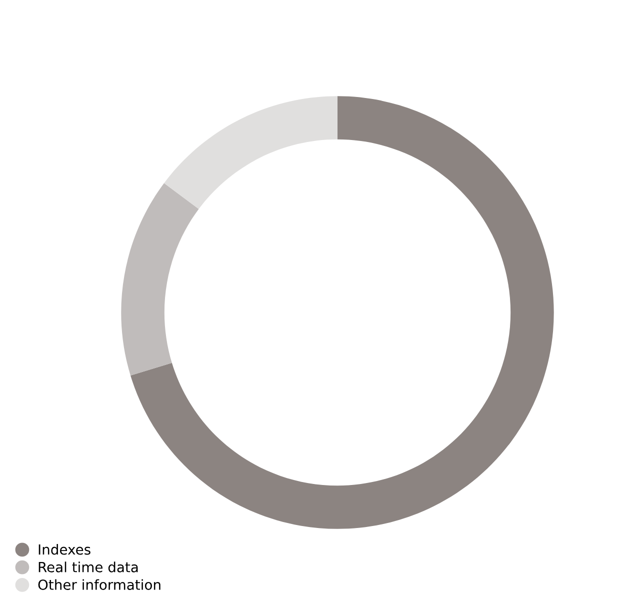 The height and width of the screenshot is (601, 625). I want to click on legend-label: Real time data, so click(88, 567).